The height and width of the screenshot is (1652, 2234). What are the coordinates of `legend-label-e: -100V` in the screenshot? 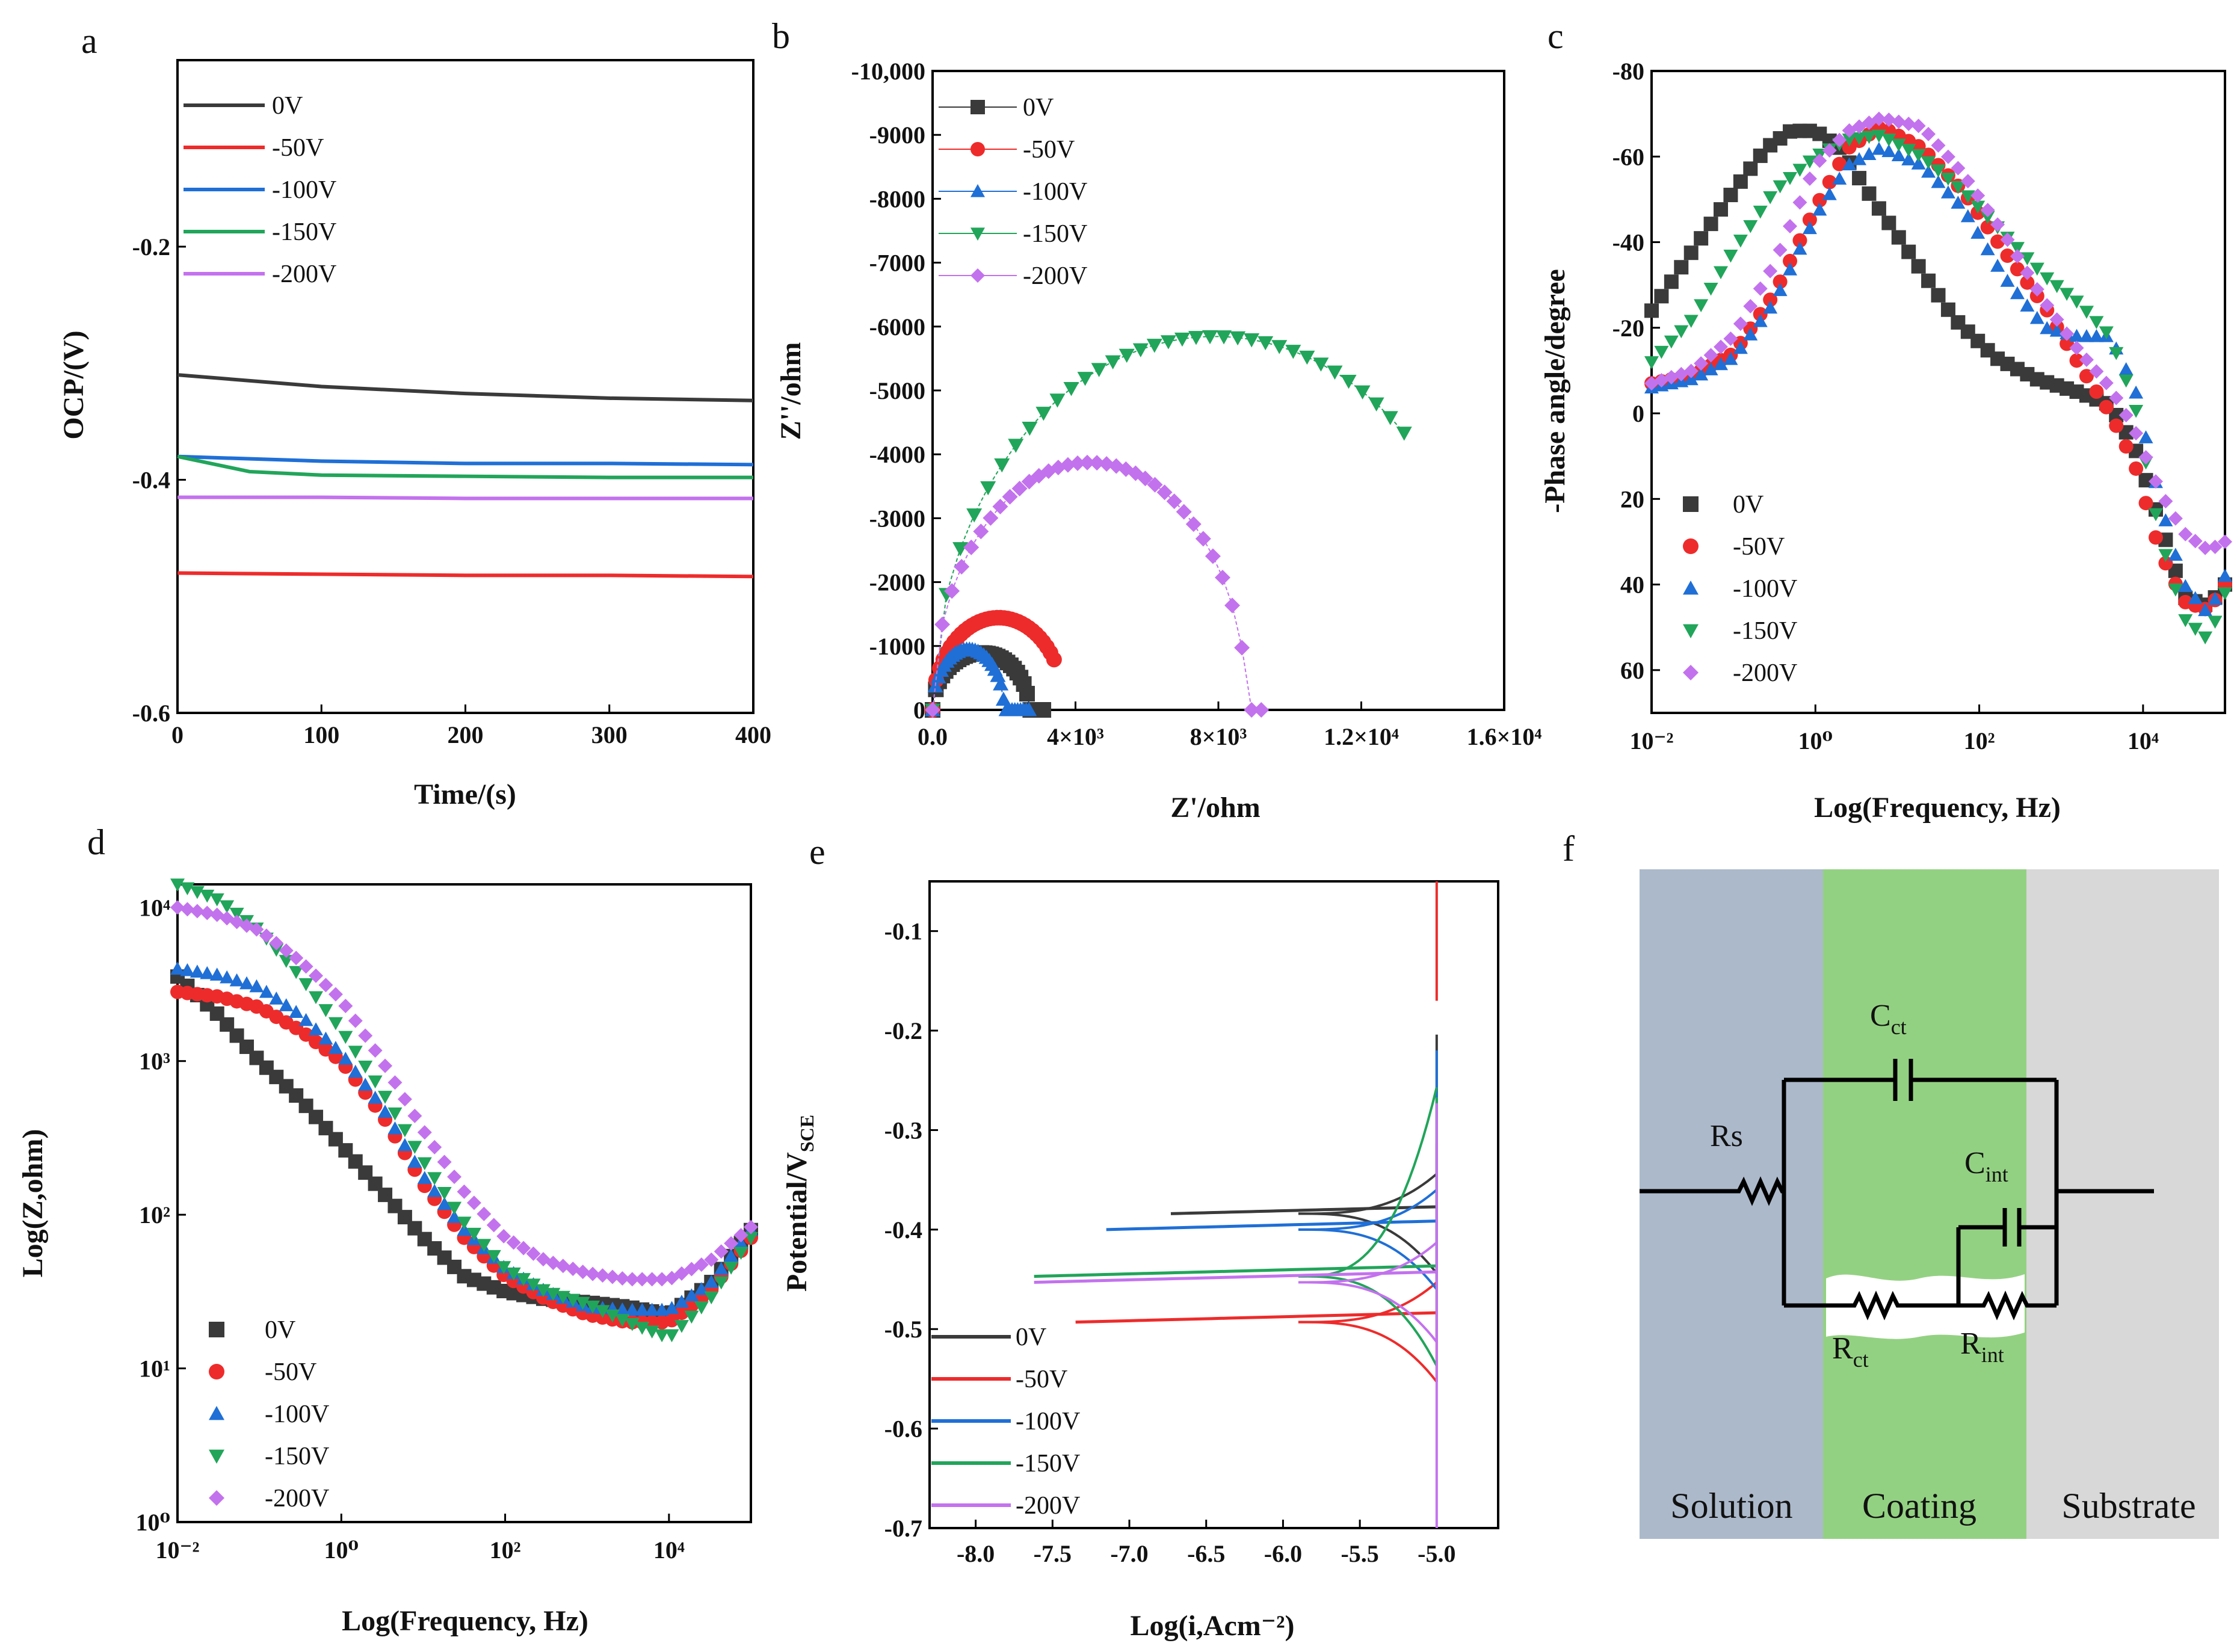 It's located at (1048, 1421).